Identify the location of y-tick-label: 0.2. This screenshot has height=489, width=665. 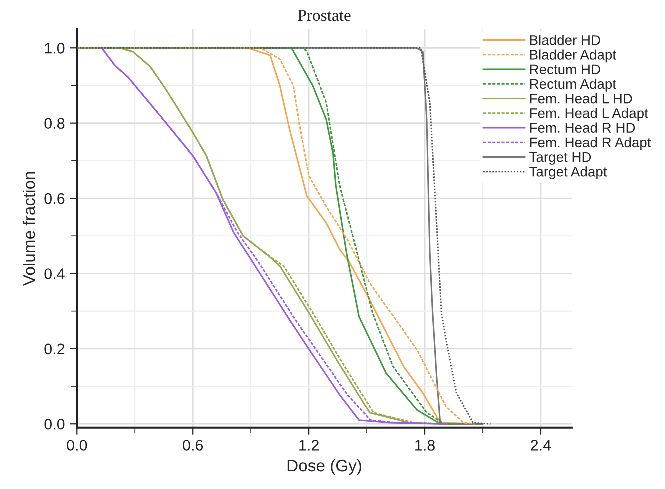
(54, 349).